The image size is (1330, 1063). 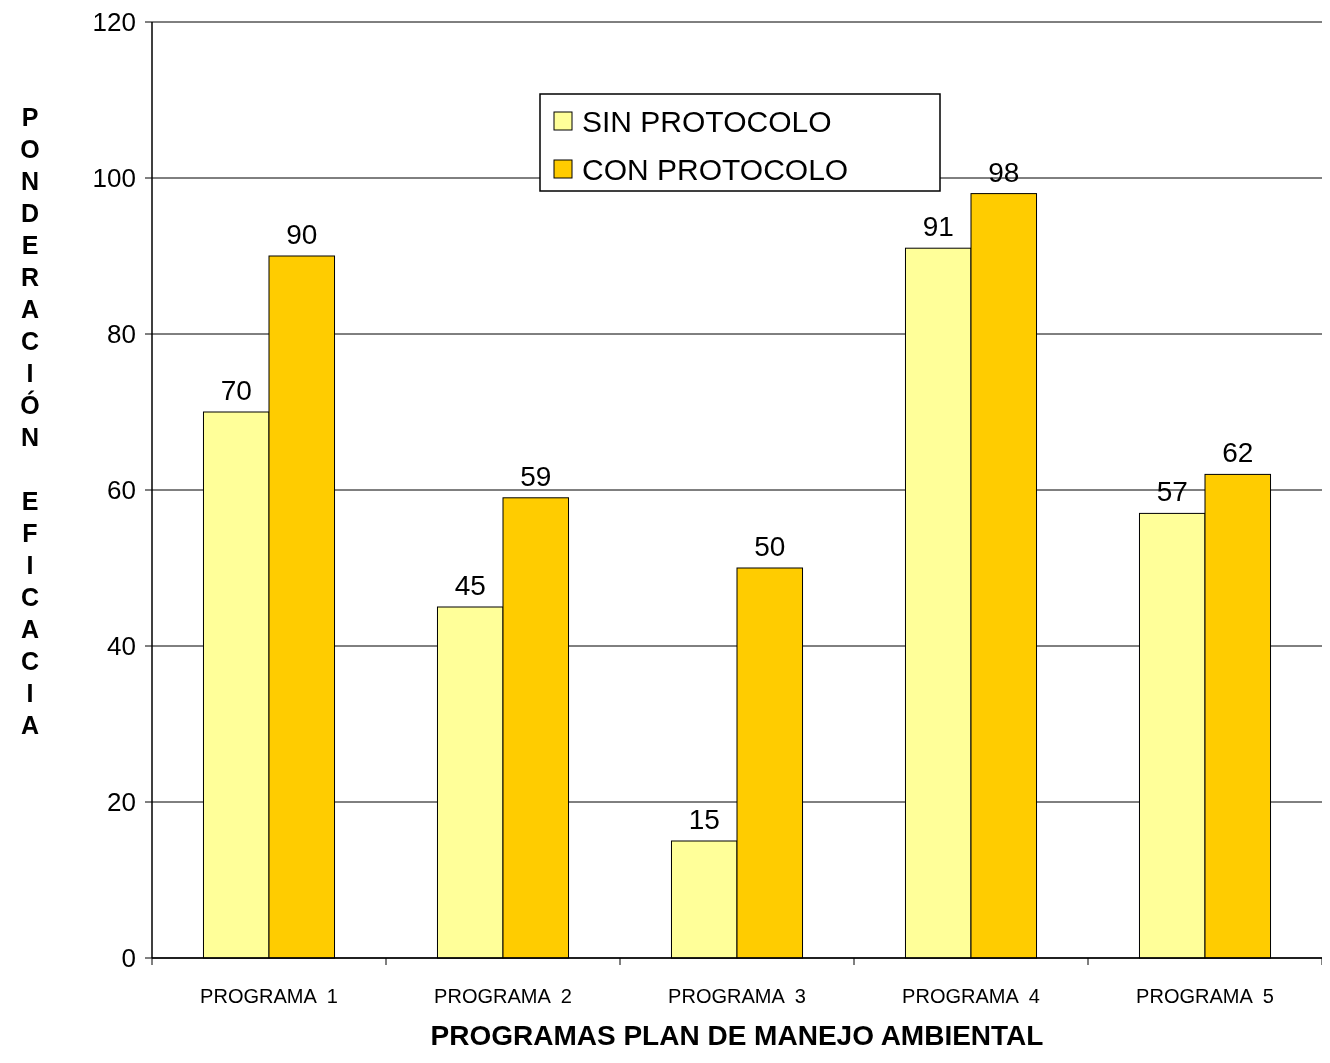 What do you see at coordinates (236, 390) in the screenshot?
I see `data-label: 70` at bounding box center [236, 390].